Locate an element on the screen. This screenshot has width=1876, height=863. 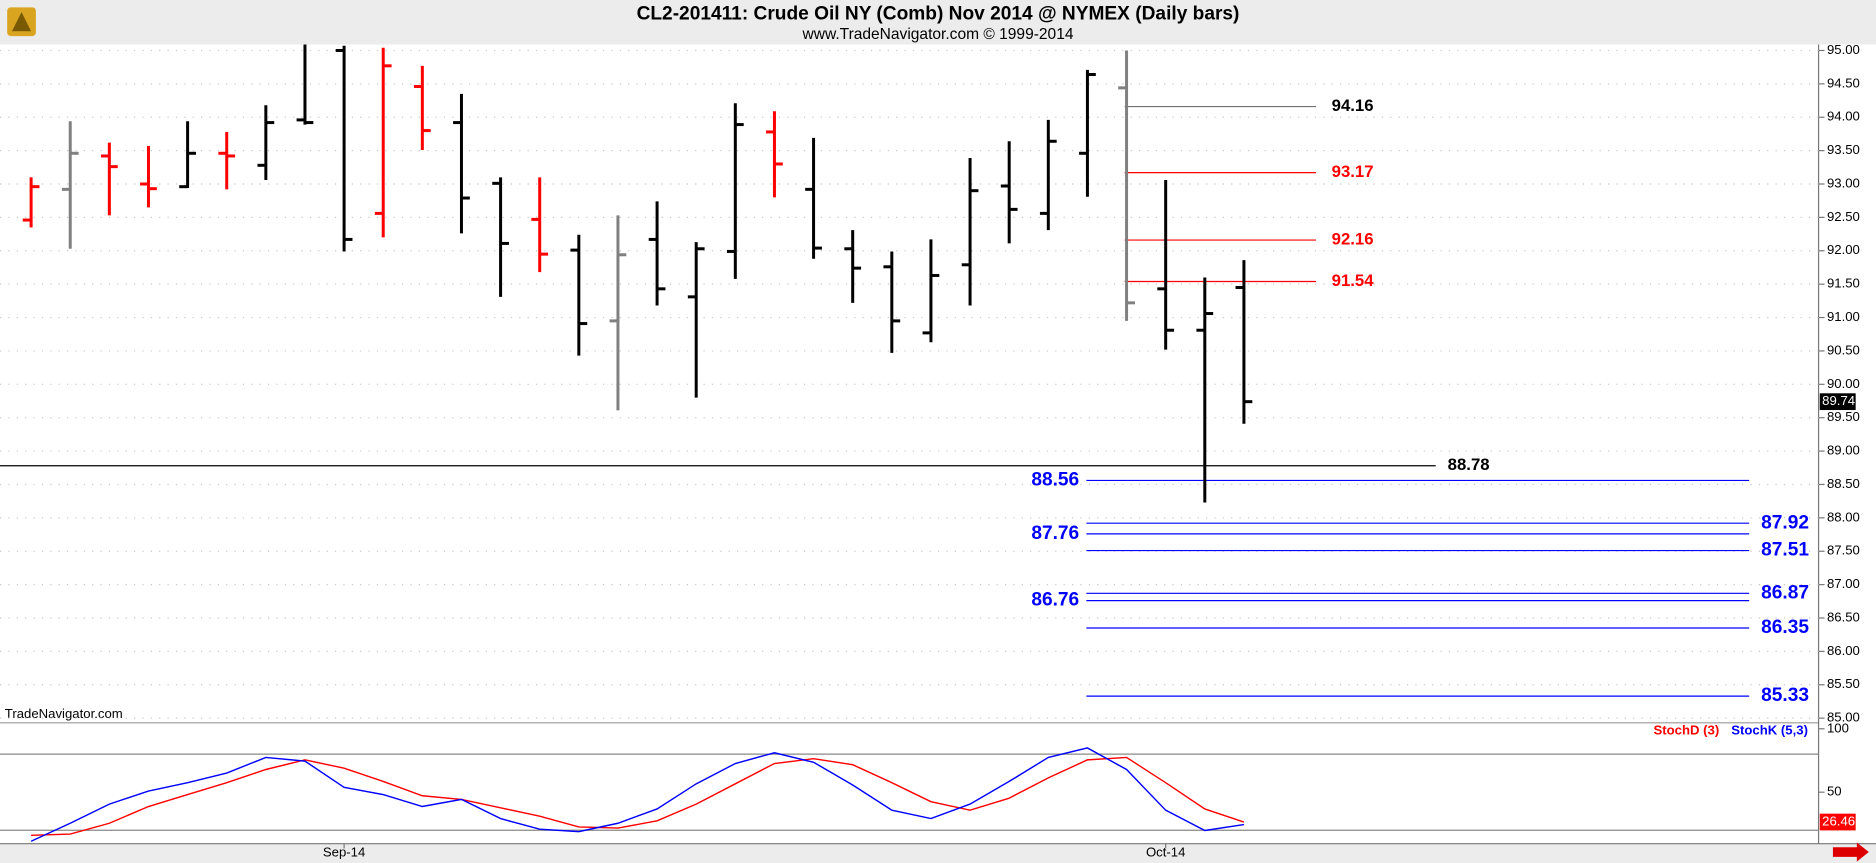
logo is located at coordinates (21, 22).